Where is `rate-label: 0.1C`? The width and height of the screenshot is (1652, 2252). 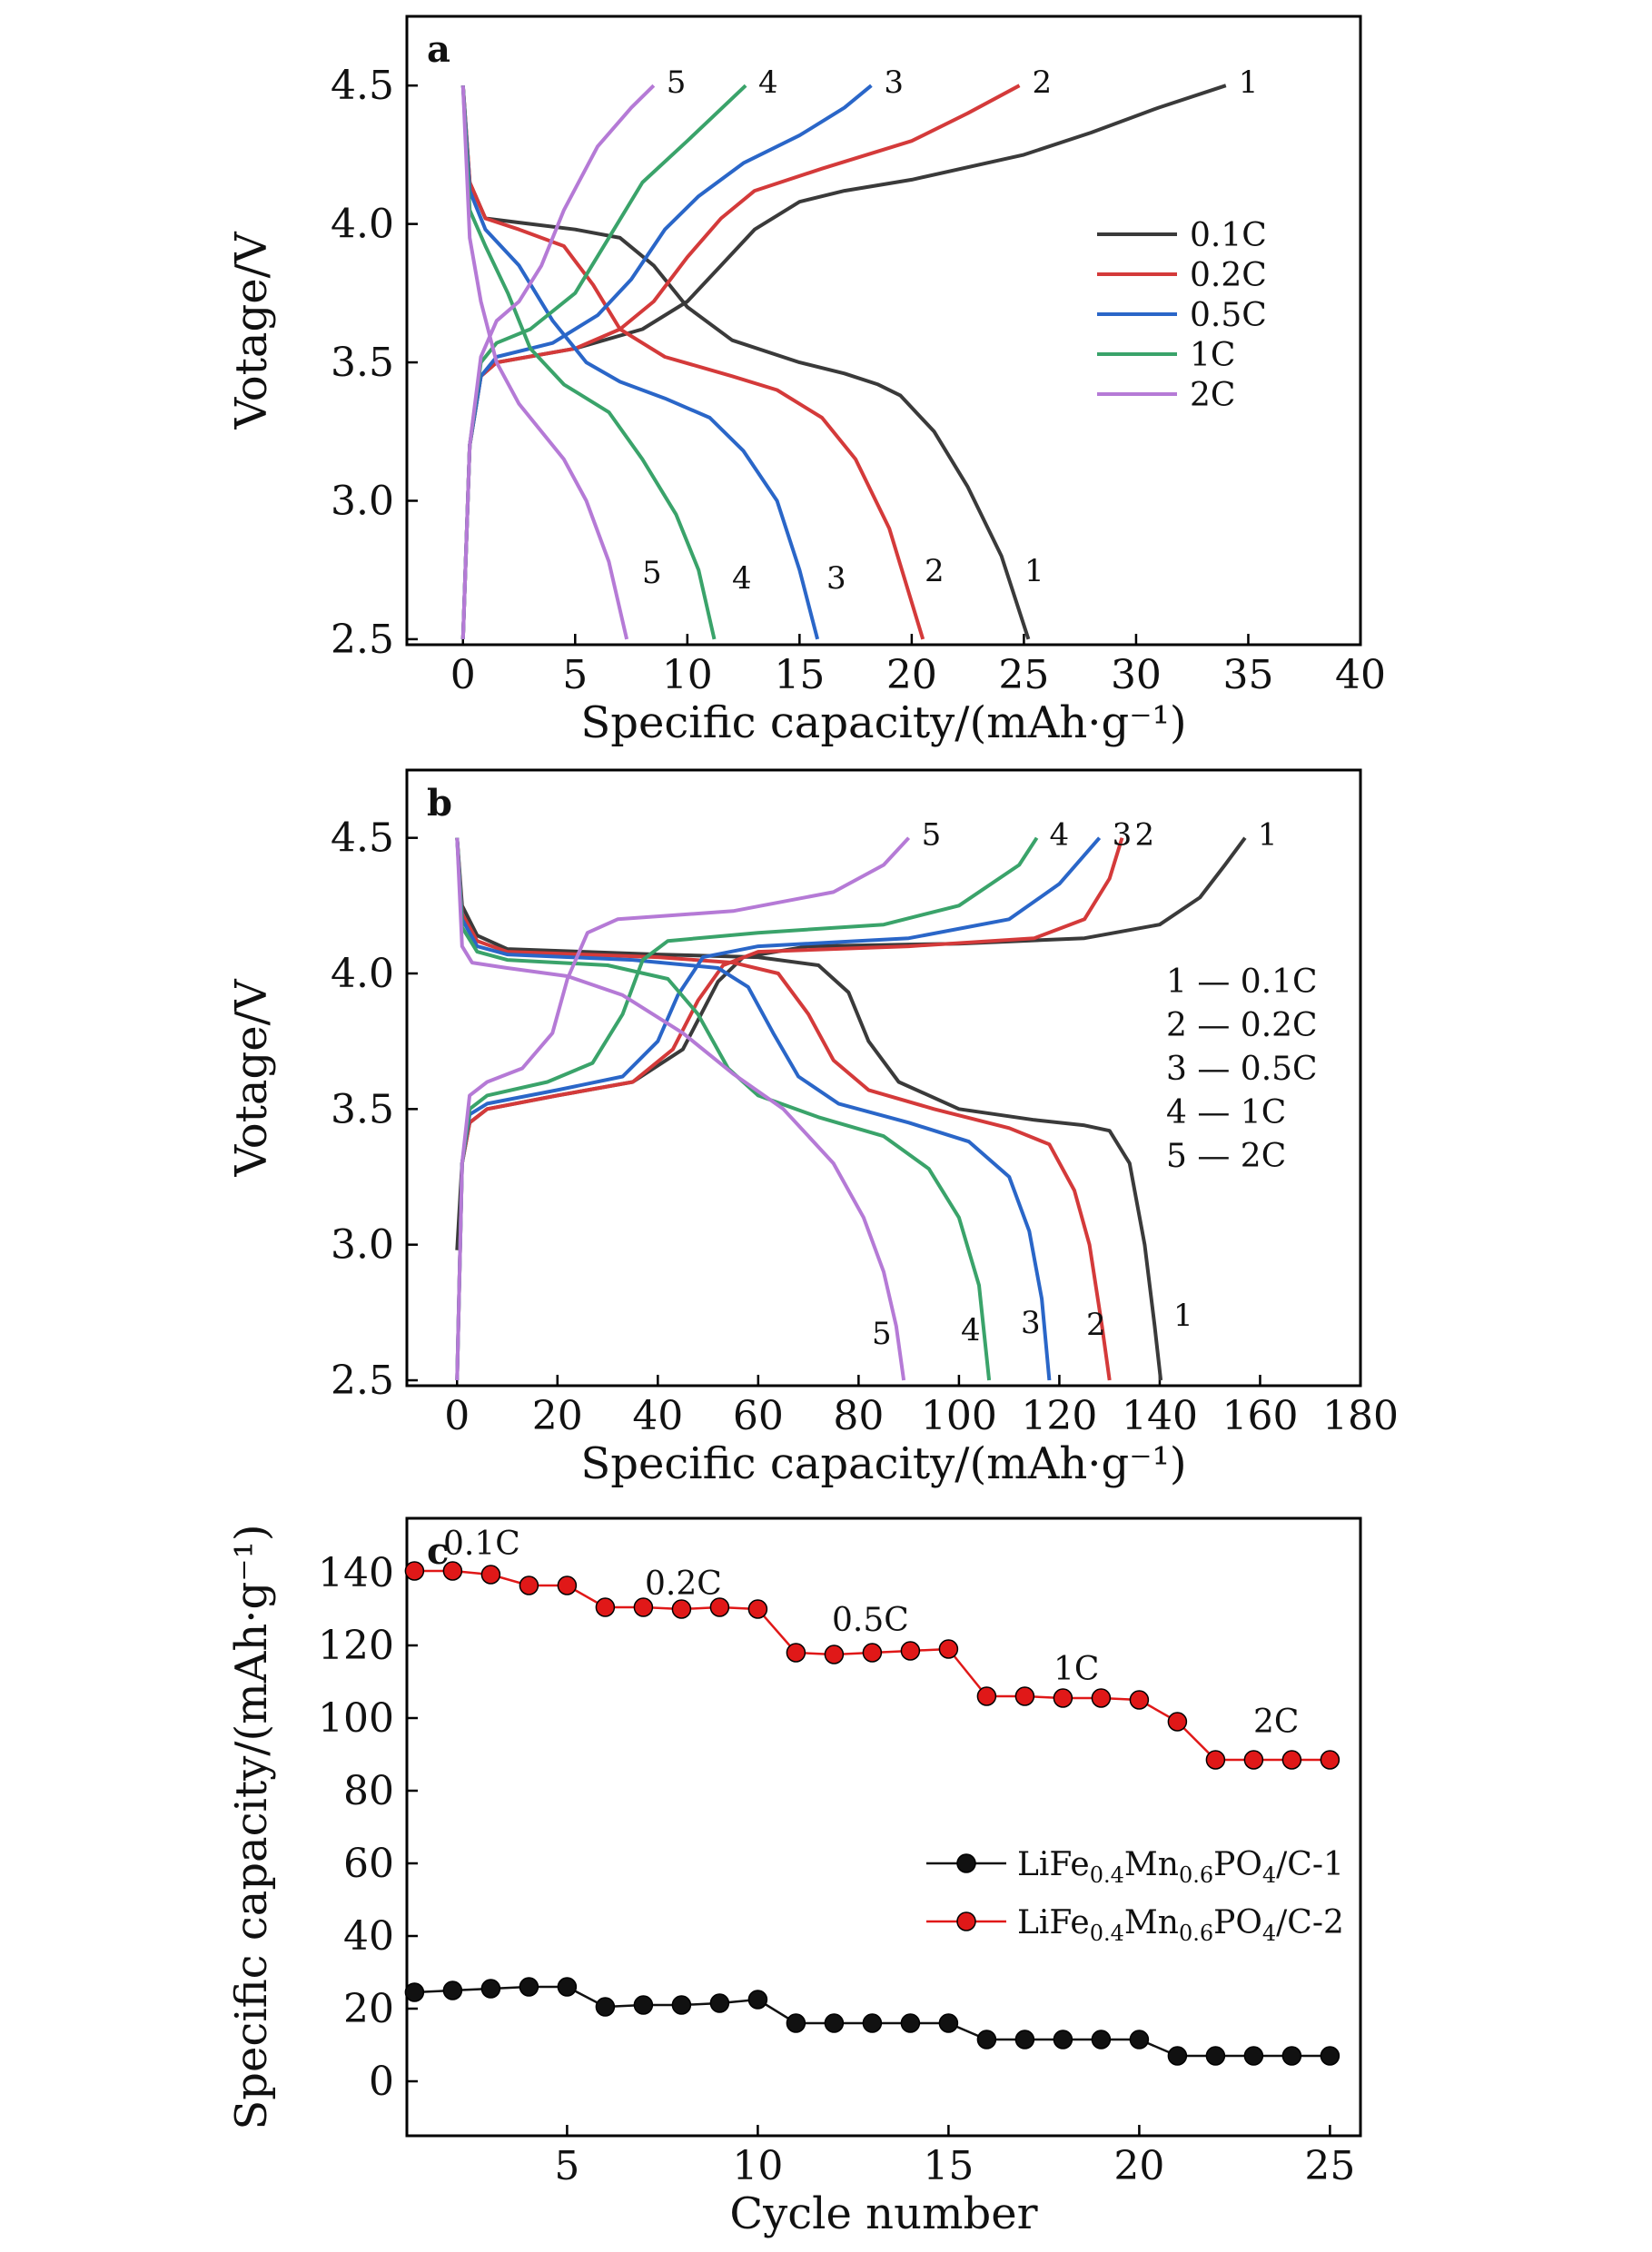 rate-label: 0.1C is located at coordinates (481, 1544).